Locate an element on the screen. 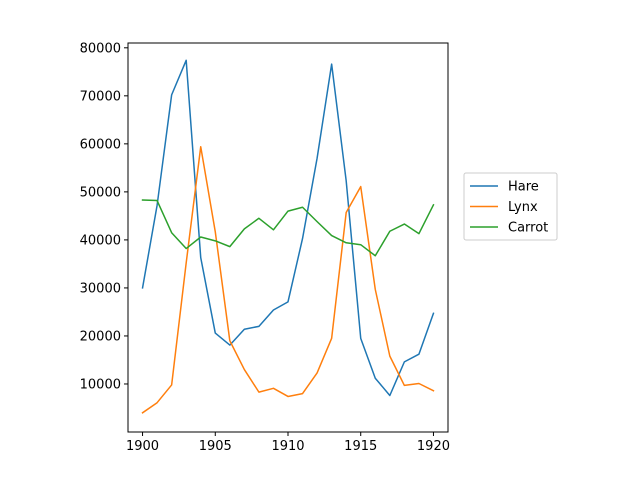  x-tick-label: 1915 is located at coordinates (360, 446).